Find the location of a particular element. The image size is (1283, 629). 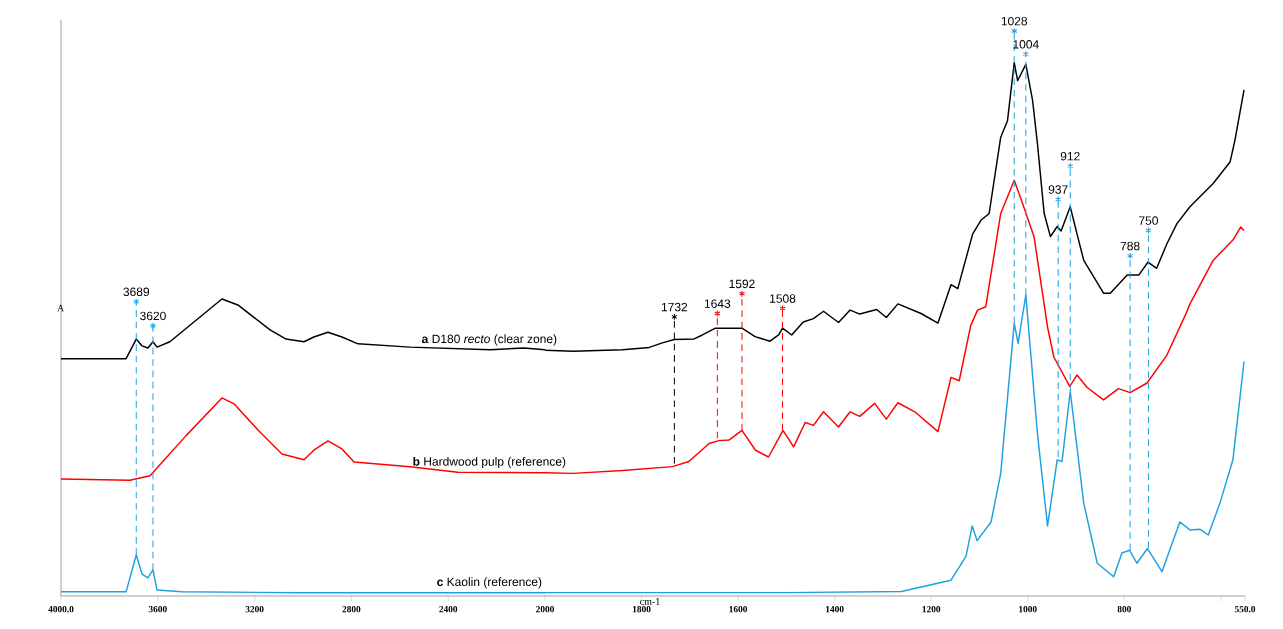

y-axis-title: A is located at coordinates (61, 308).